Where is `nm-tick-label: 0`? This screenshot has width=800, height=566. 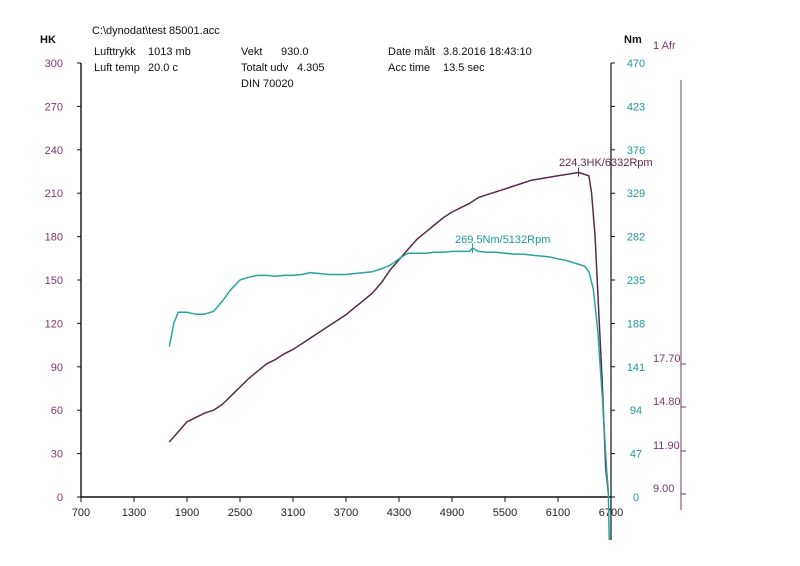 nm-tick-label: 0 is located at coordinates (636, 498).